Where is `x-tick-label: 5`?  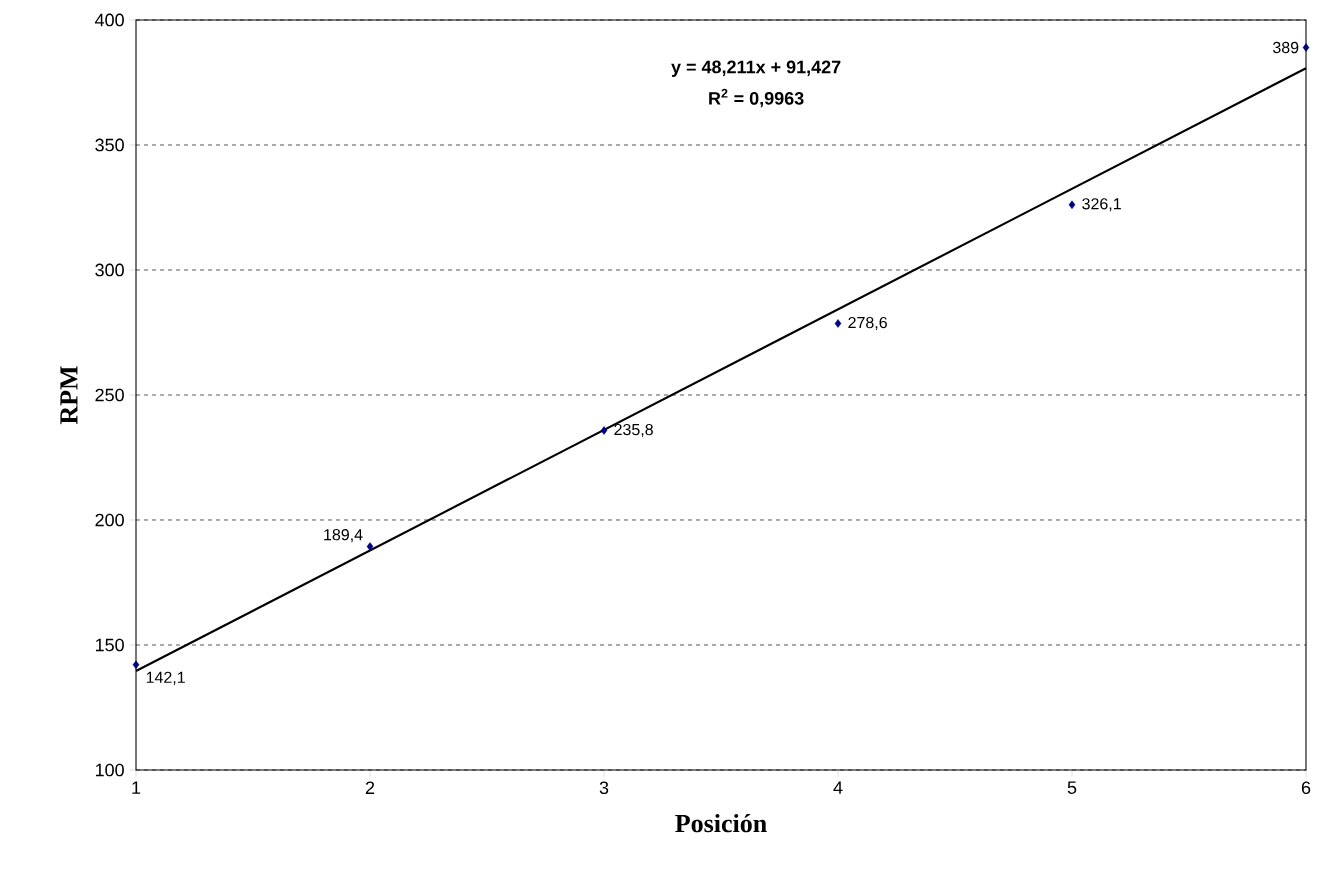
x-tick-label: 5 is located at coordinates (1072, 787).